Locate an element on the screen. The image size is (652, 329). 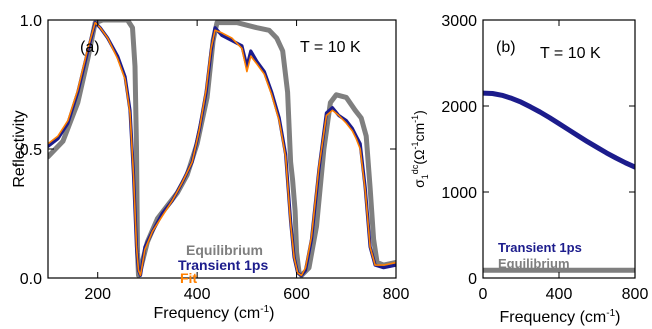
panel-b-temperature-annotation: T = 10 K is located at coordinates (570, 53).